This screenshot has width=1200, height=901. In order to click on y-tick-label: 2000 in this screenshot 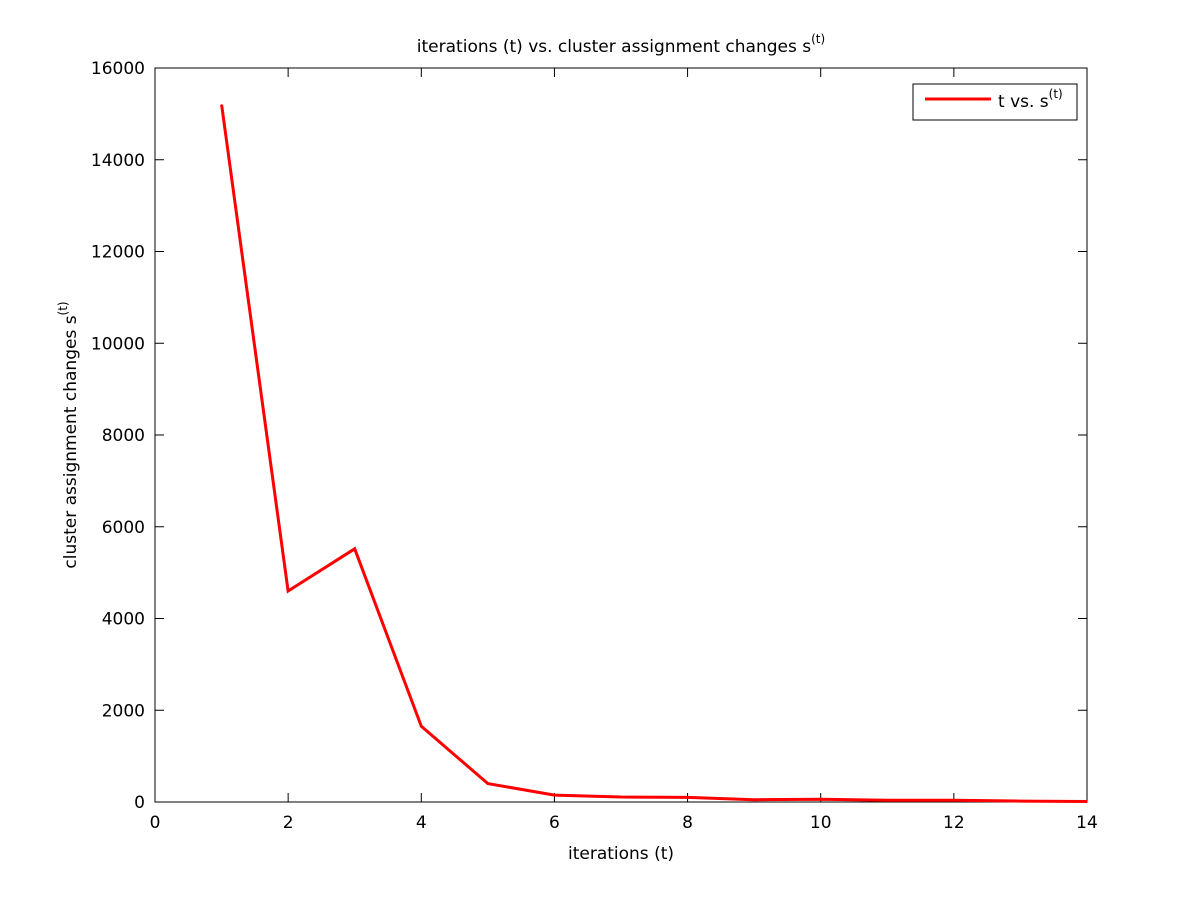, I will do `click(123, 711)`.